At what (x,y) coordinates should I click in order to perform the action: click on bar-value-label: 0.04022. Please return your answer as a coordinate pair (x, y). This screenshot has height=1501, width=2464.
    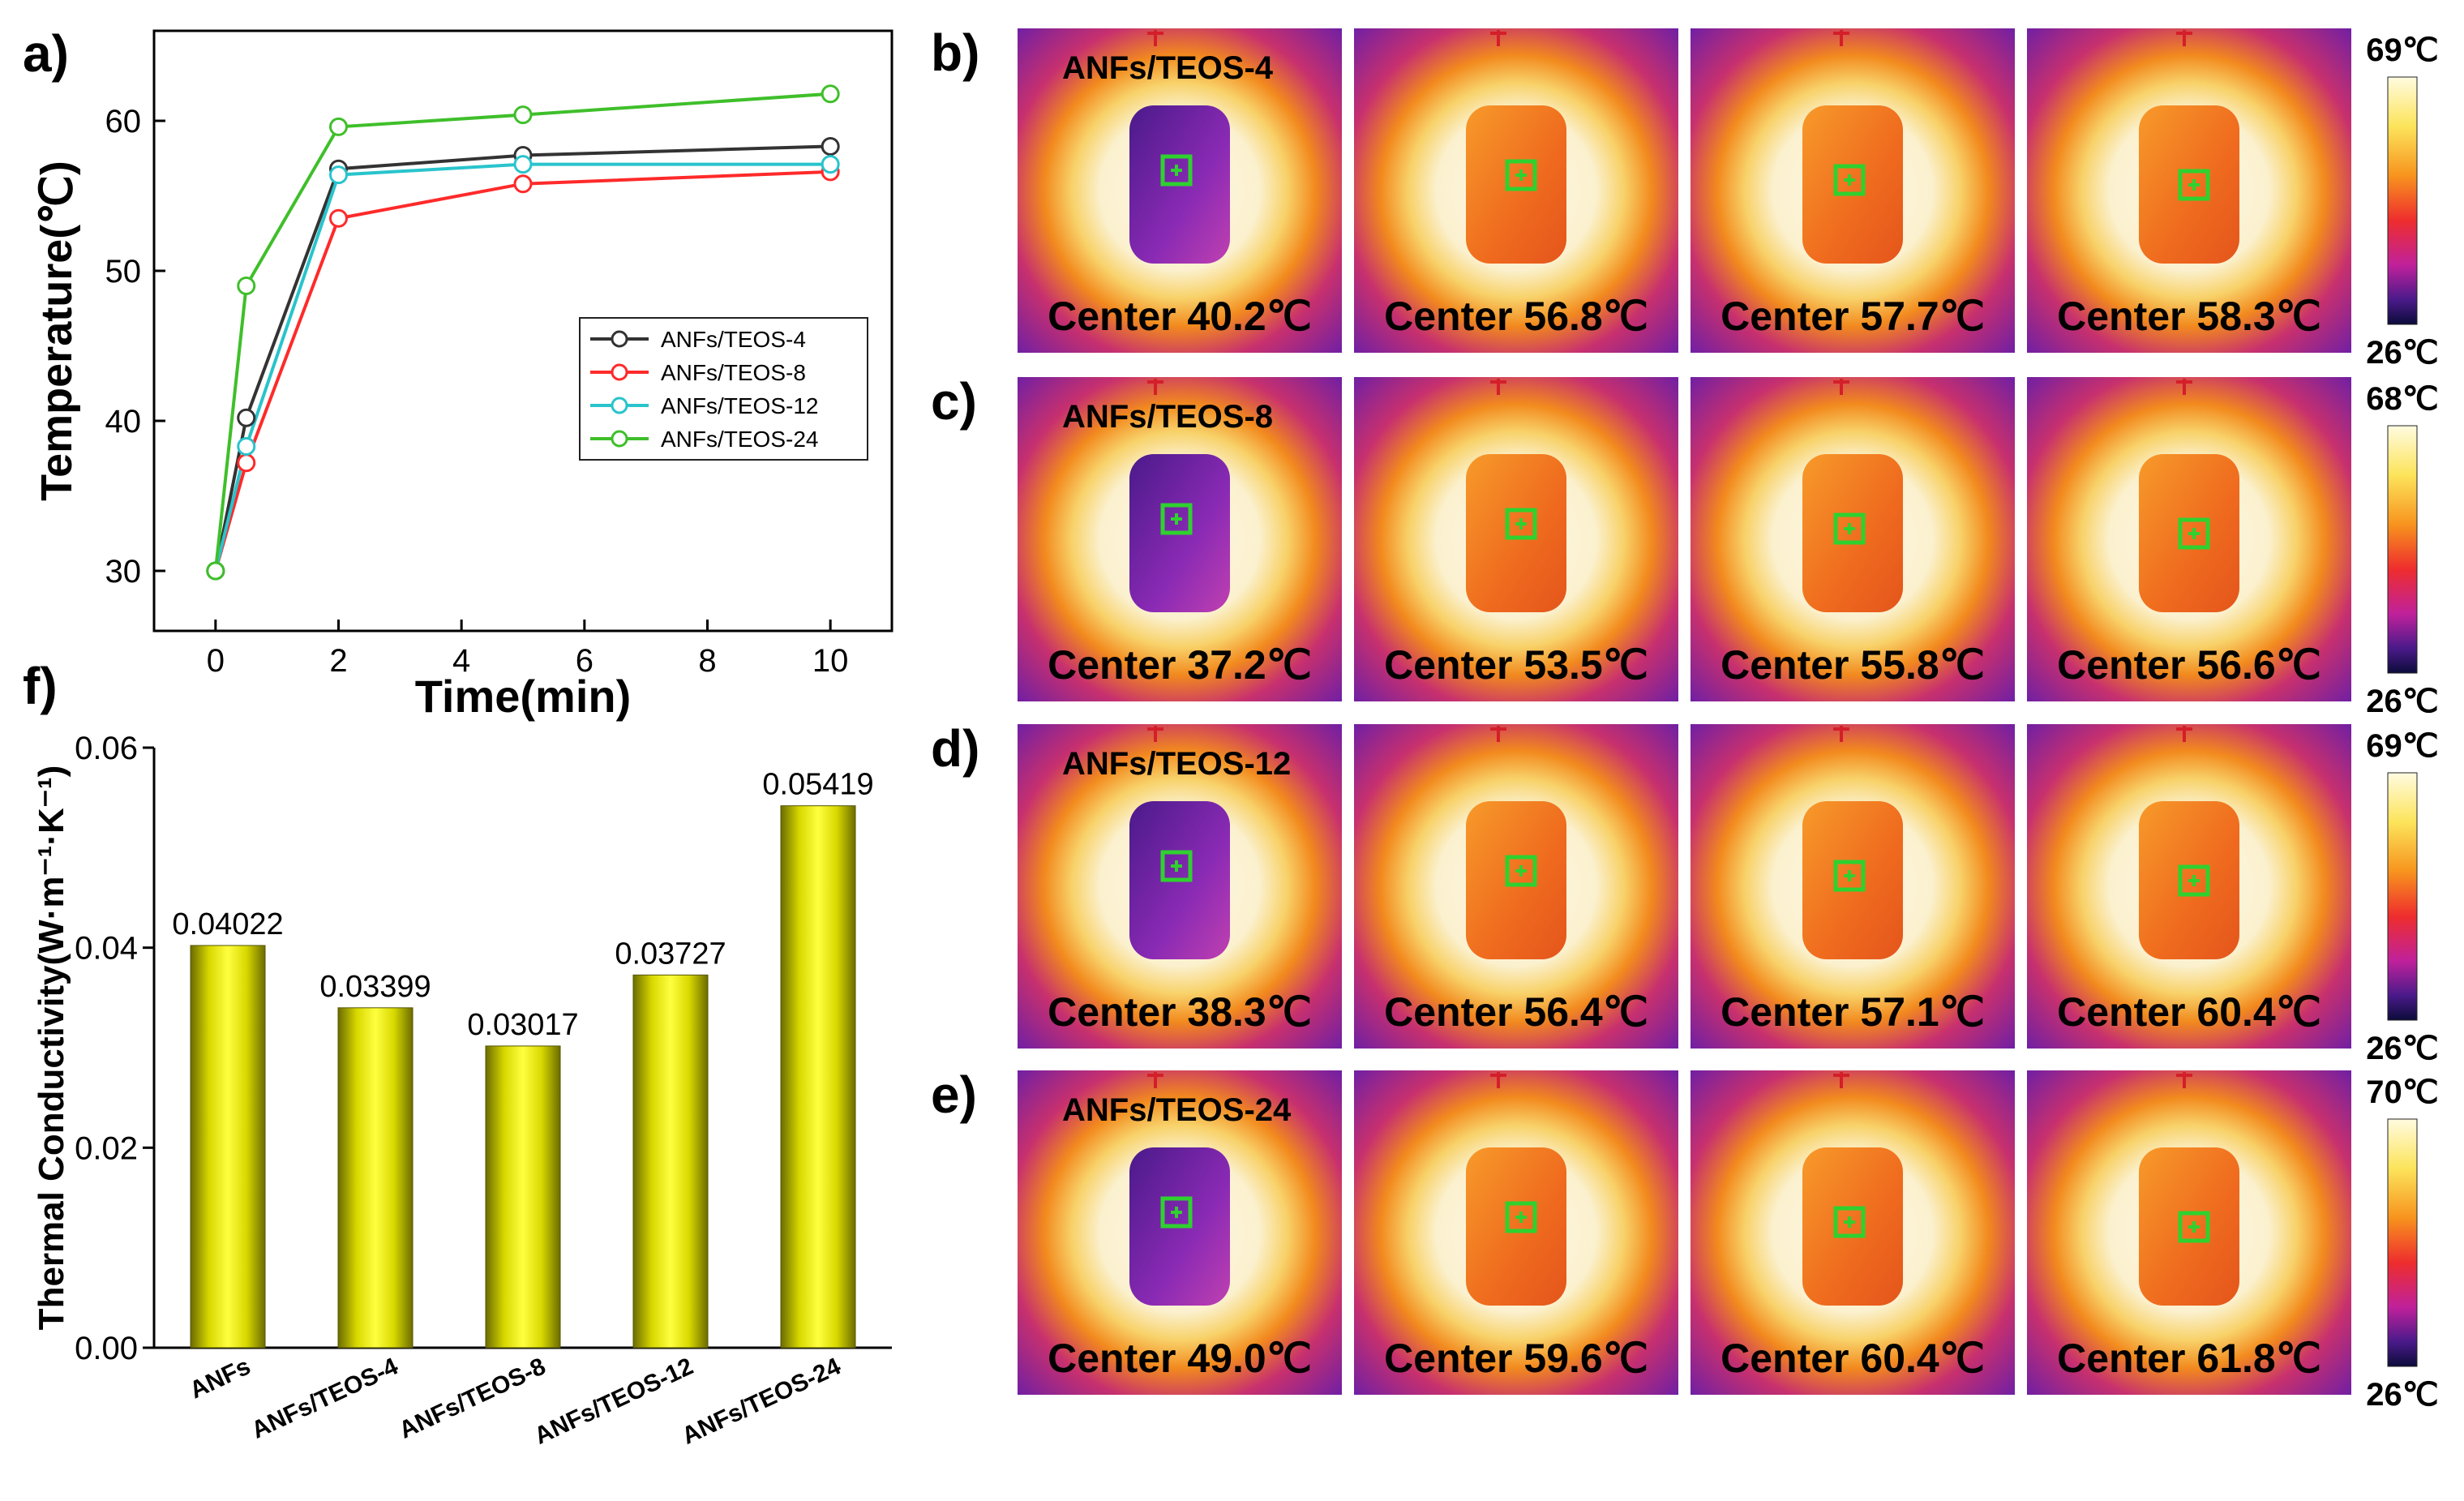
    Looking at the image, I should click on (227, 924).